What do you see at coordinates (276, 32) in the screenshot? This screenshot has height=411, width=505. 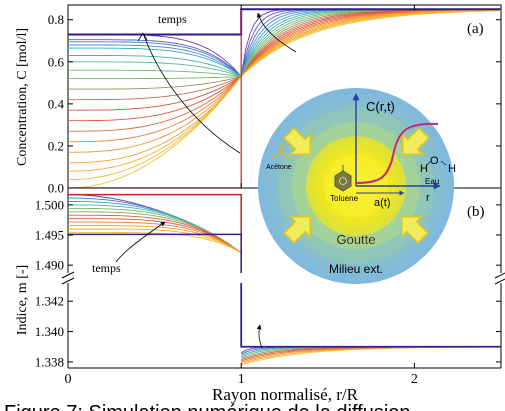 I see `panel-a-bath-arrow` at bounding box center [276, 32].